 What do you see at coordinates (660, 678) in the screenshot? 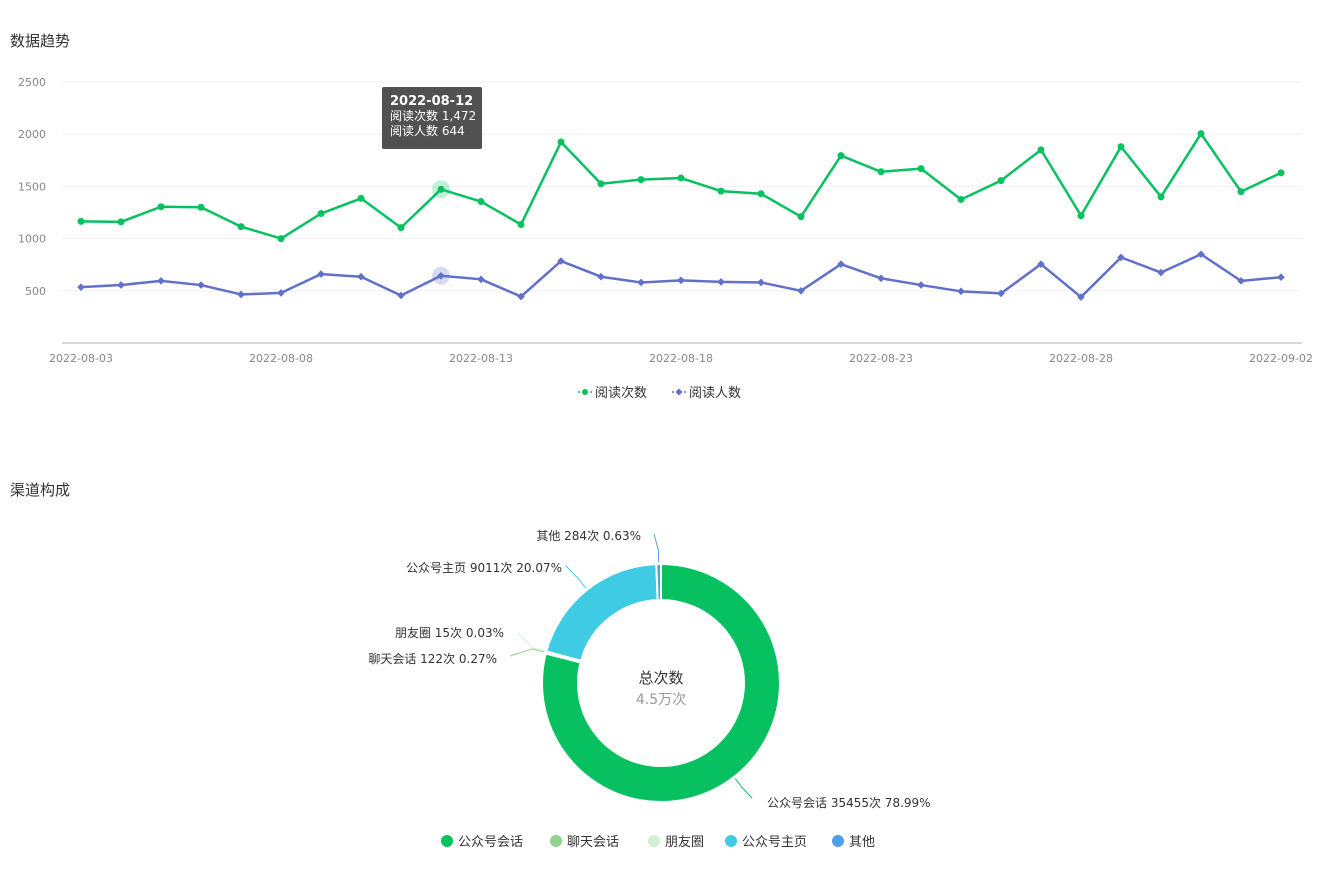
I see `donut-center-title: 总次数` at bounding box center [660, 678].